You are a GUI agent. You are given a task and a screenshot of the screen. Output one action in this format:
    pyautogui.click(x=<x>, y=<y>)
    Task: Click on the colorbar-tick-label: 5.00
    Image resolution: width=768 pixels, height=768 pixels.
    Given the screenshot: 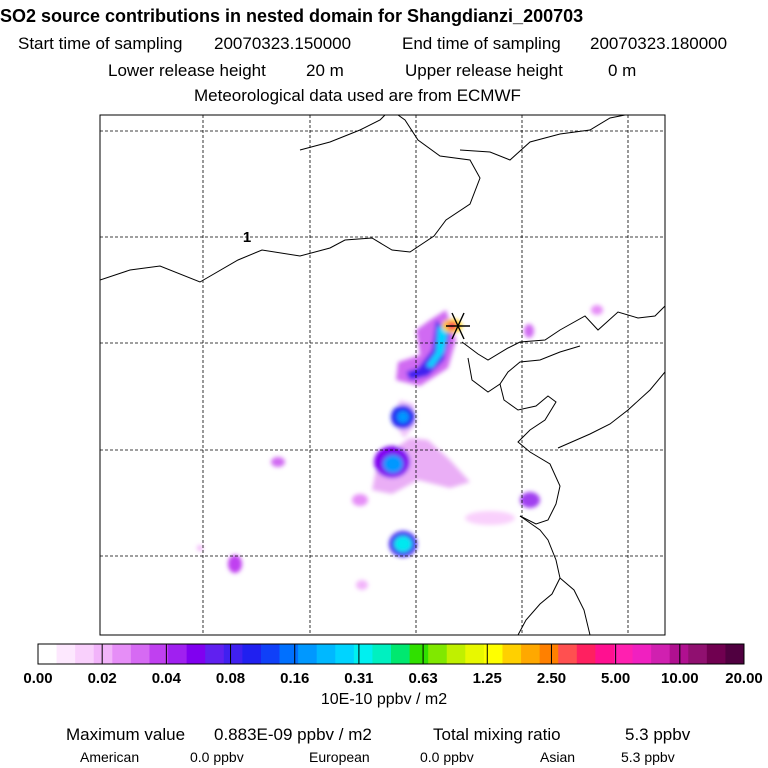 What is the action you would take?
    pyautogui.click(x=616, y=678)
    